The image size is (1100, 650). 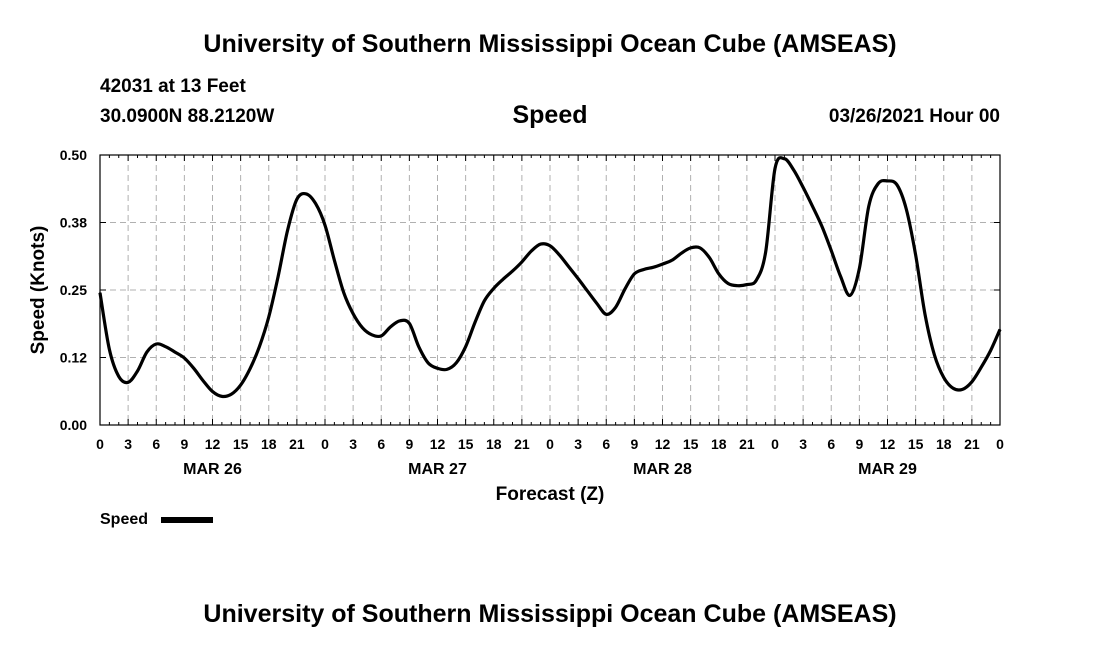 What do you see at coordinates (212, 469) in the screenshot?
I see `x-day-label: MAR 26` at bounding box center [212, 469].